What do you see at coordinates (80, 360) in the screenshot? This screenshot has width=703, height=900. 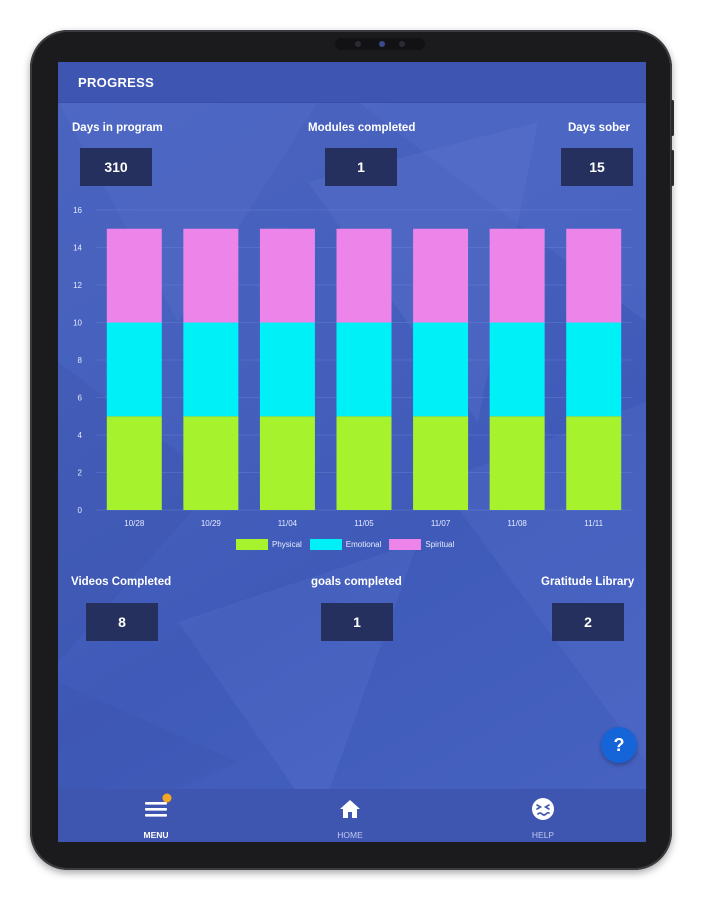 I see `y-tick-label: 8` at bounding box center [80, 360].